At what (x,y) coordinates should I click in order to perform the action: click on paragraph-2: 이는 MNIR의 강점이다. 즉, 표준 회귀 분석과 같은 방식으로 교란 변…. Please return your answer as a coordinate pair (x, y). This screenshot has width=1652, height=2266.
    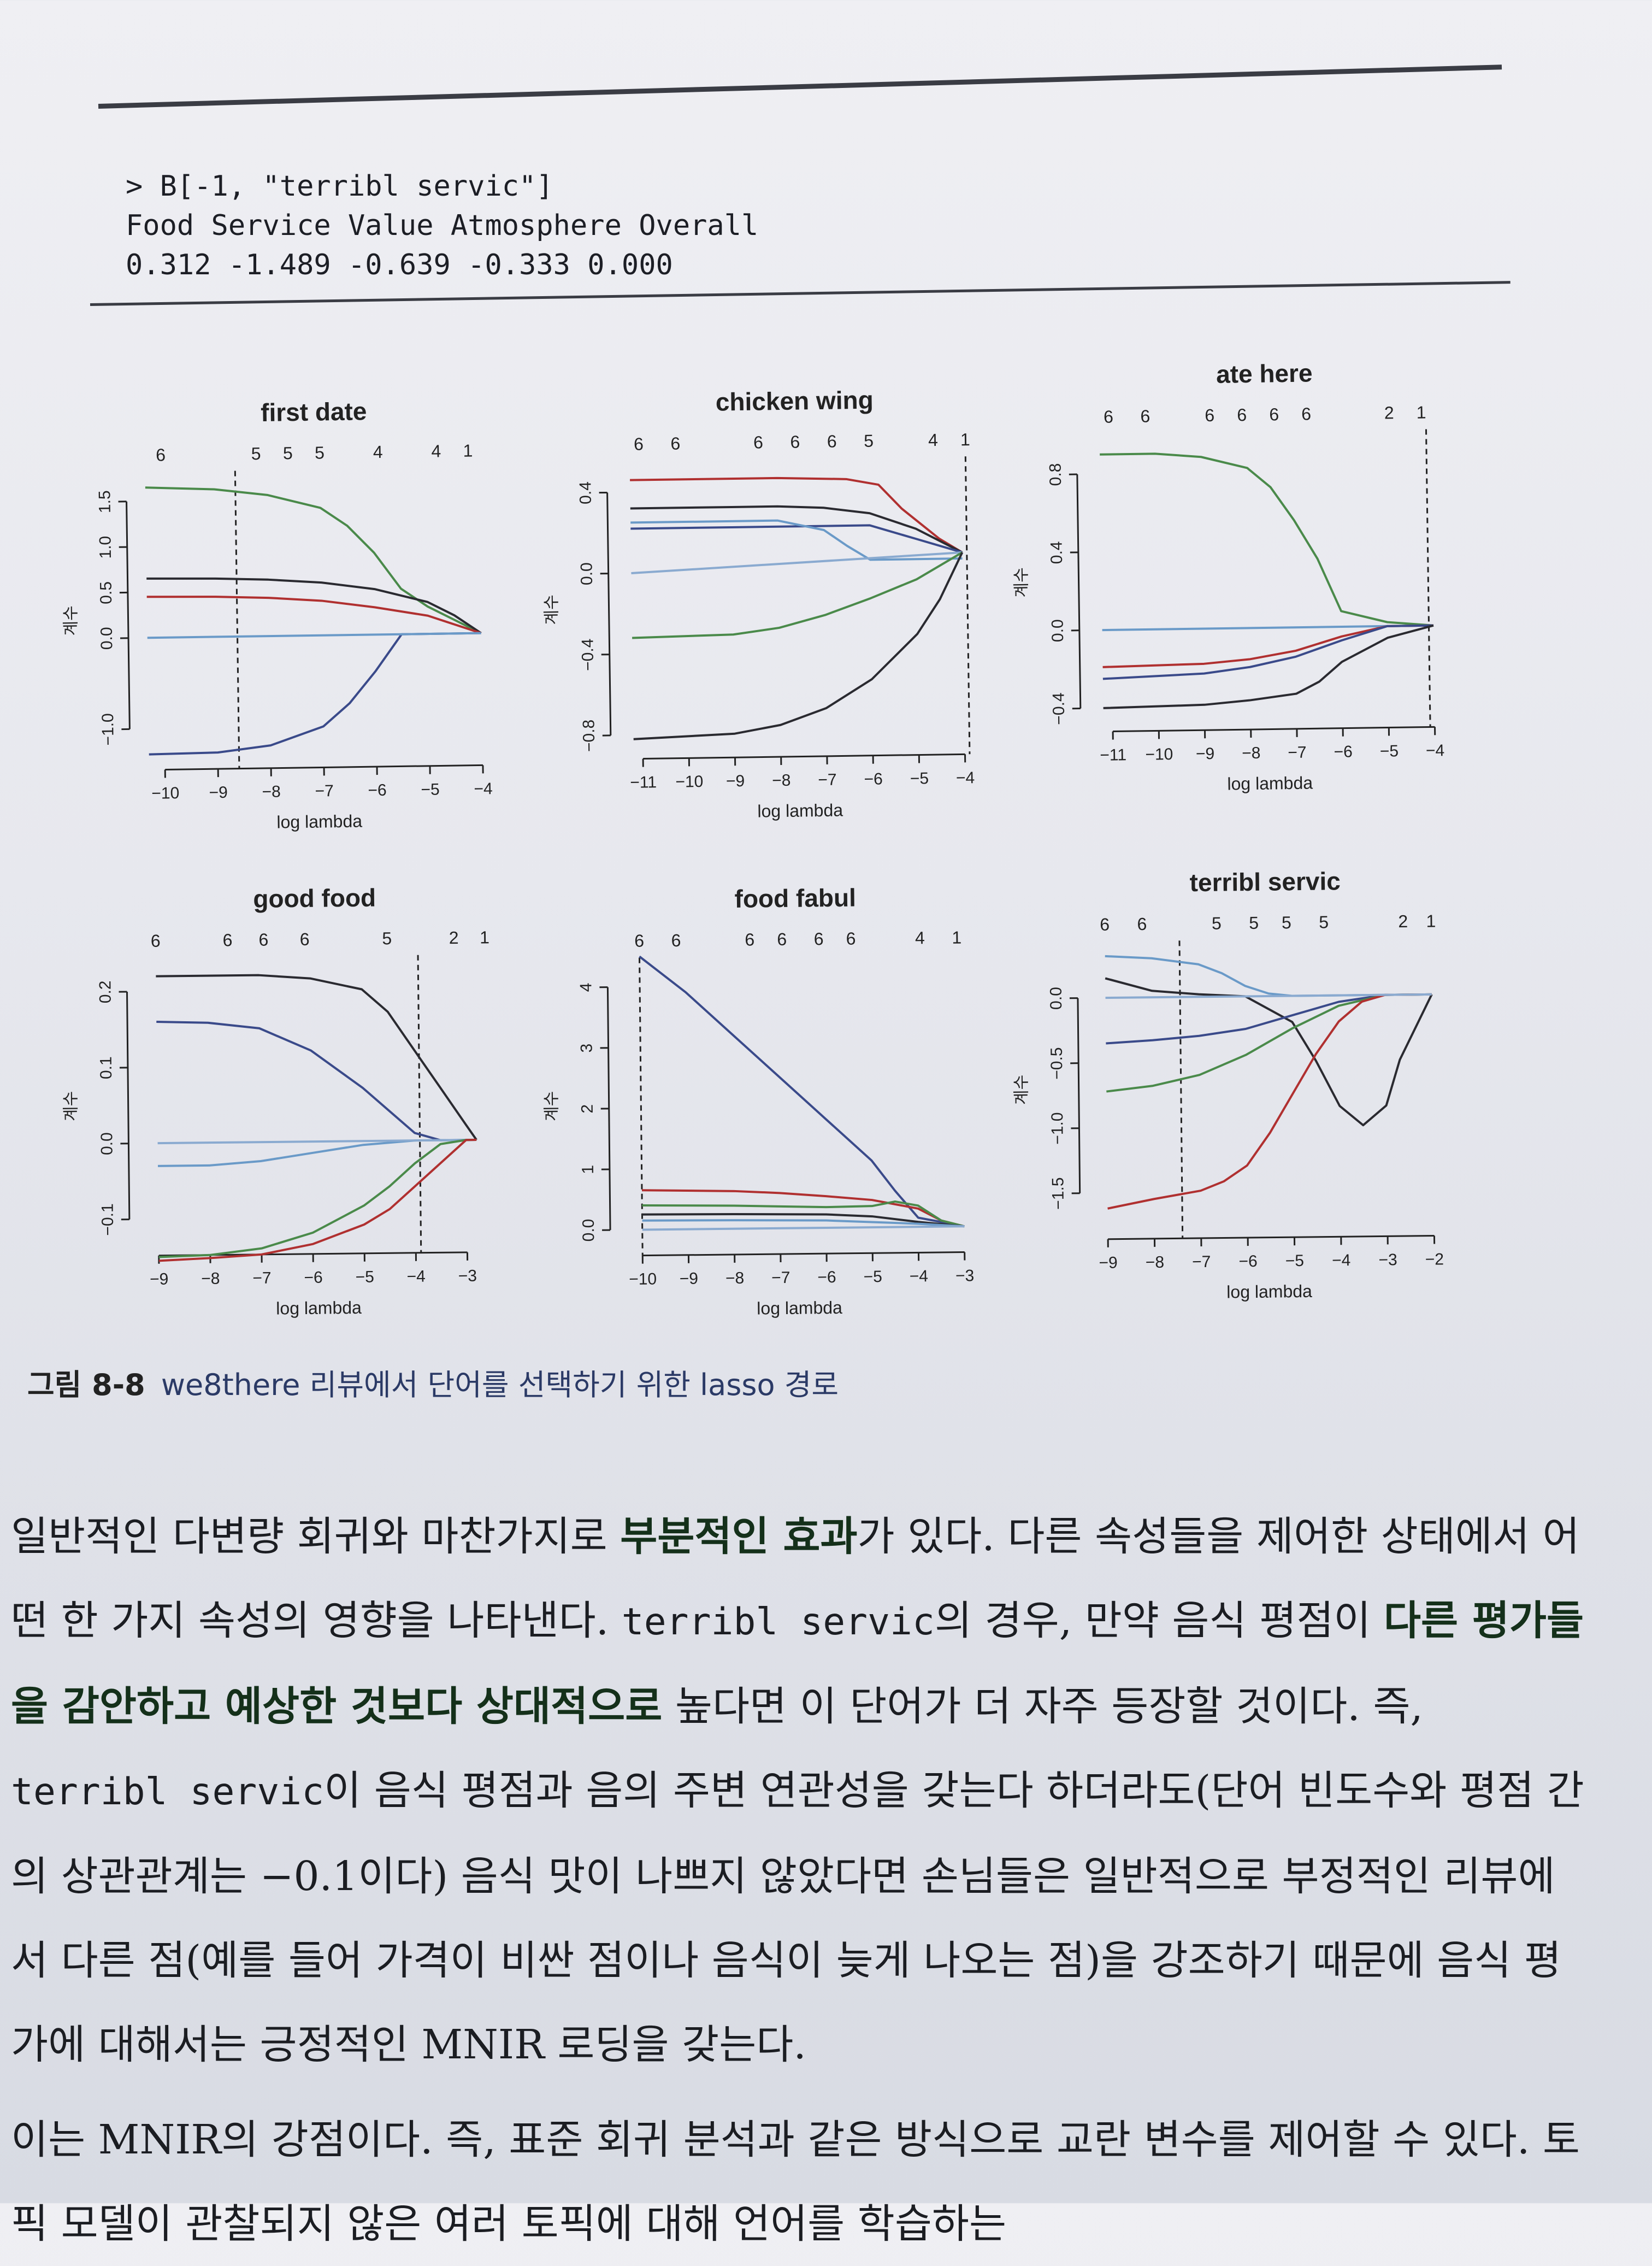
    Looking at the image, I should click on (797, 2182).